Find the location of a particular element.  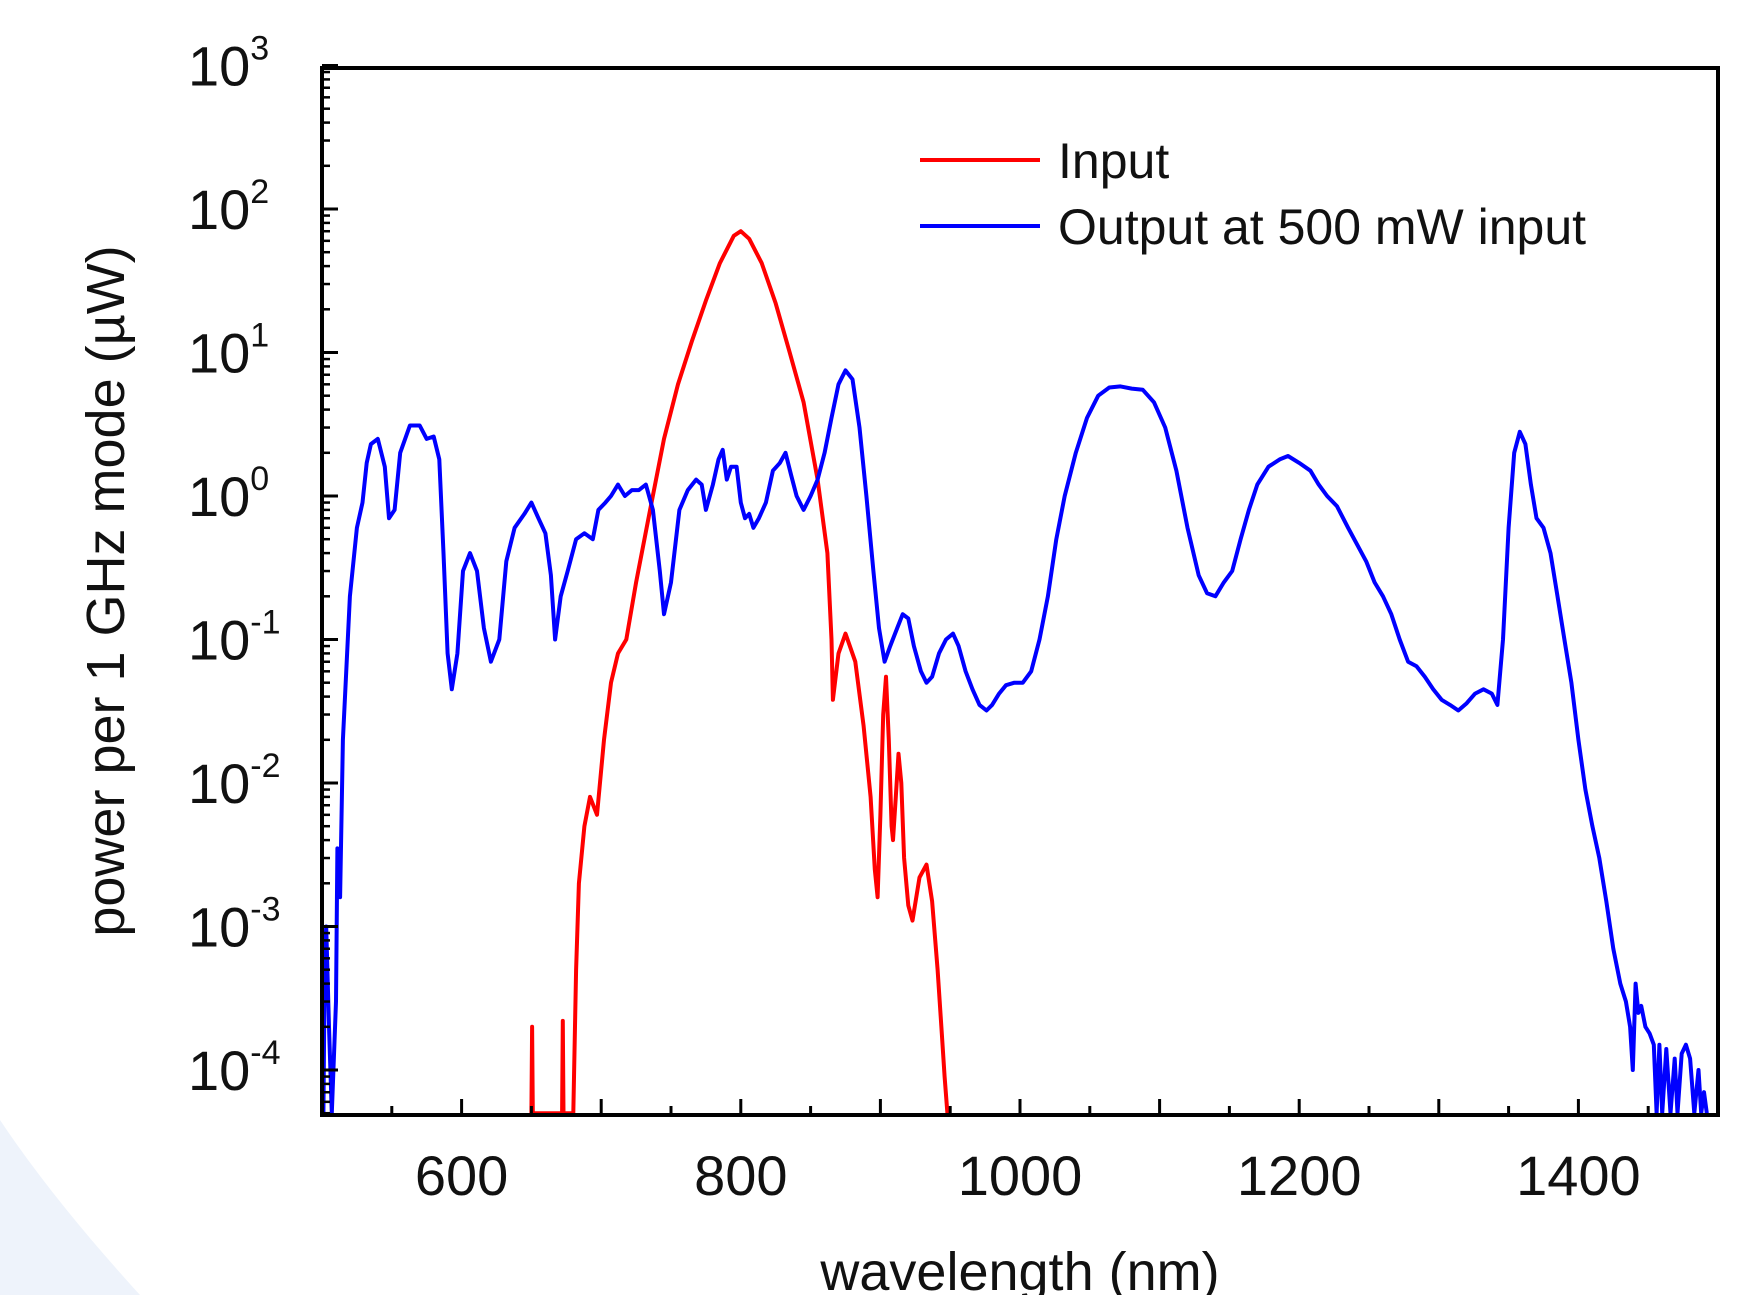

y-tick-label: 10⁻¹ is located at coordinates (234, 638).